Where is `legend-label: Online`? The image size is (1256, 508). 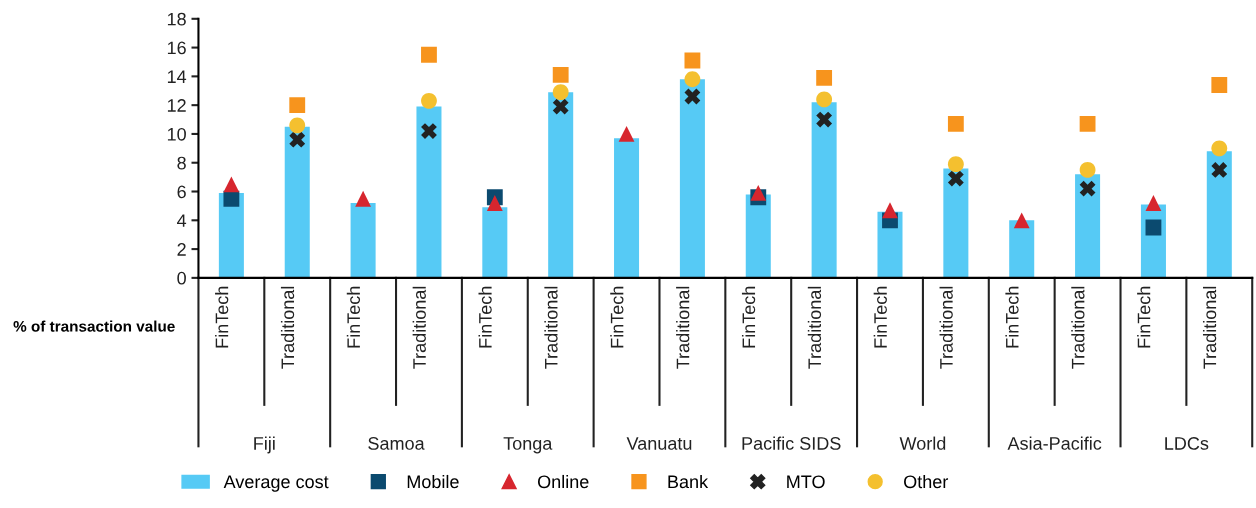 legend-label: Online is located at coordinates (563, 481).